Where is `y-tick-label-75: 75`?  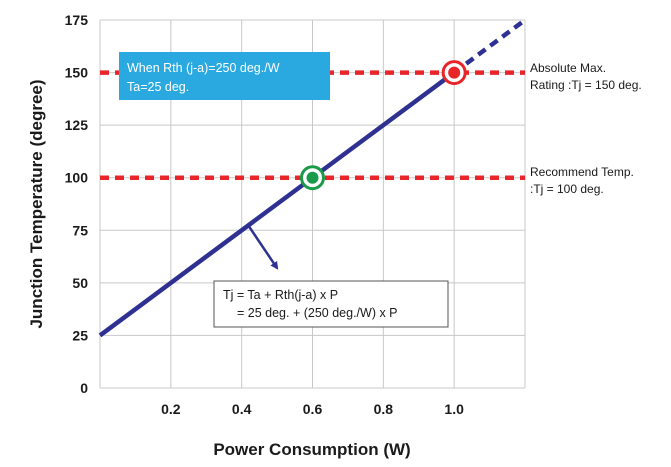 y-tick-label-75: 75 is located at coordinates (80, 230).